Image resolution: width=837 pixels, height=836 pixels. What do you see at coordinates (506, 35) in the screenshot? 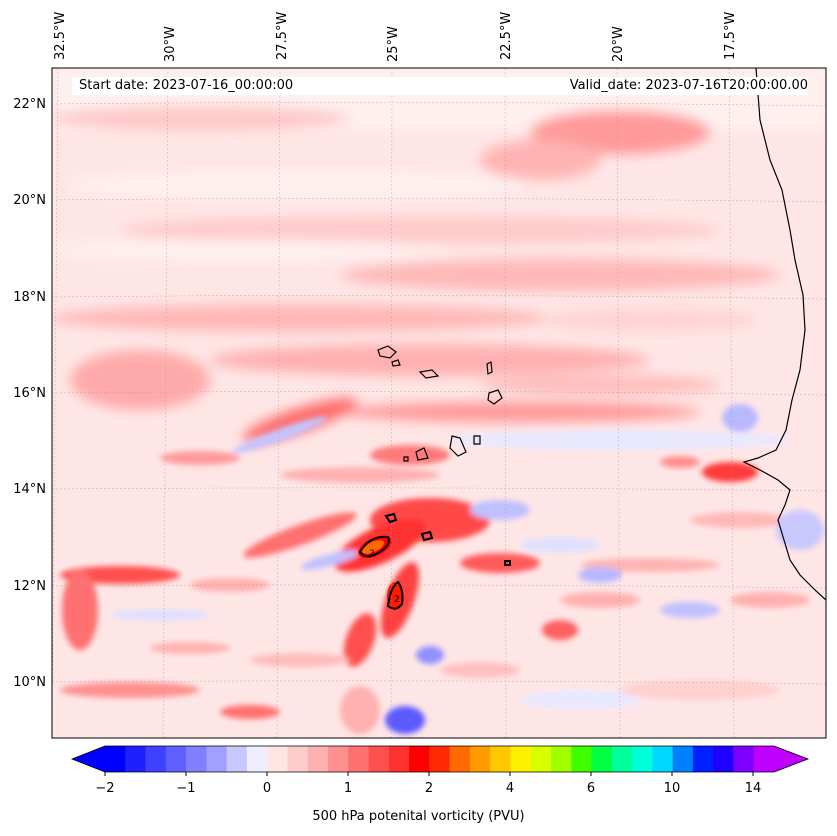
I see `lon-label: 22.5°W` at bounding box center [506, 35].